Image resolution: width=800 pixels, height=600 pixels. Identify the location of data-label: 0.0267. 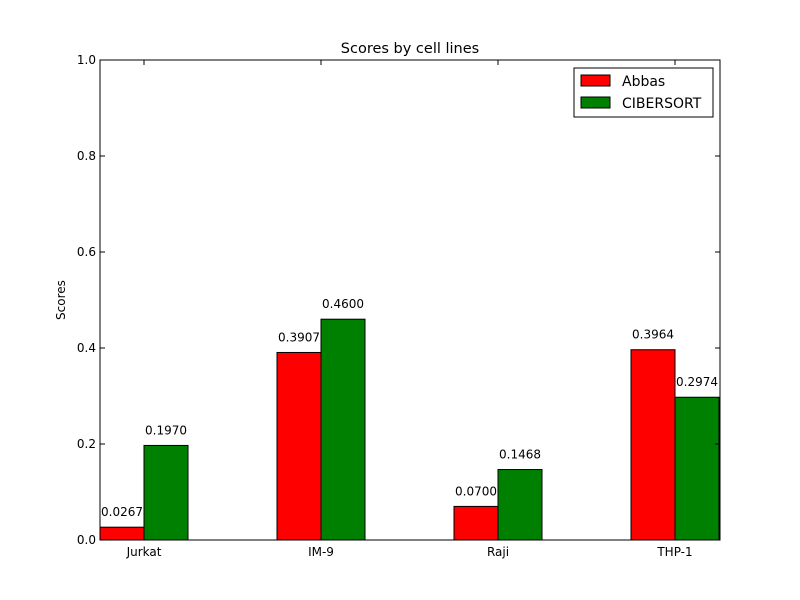
(122, 512).